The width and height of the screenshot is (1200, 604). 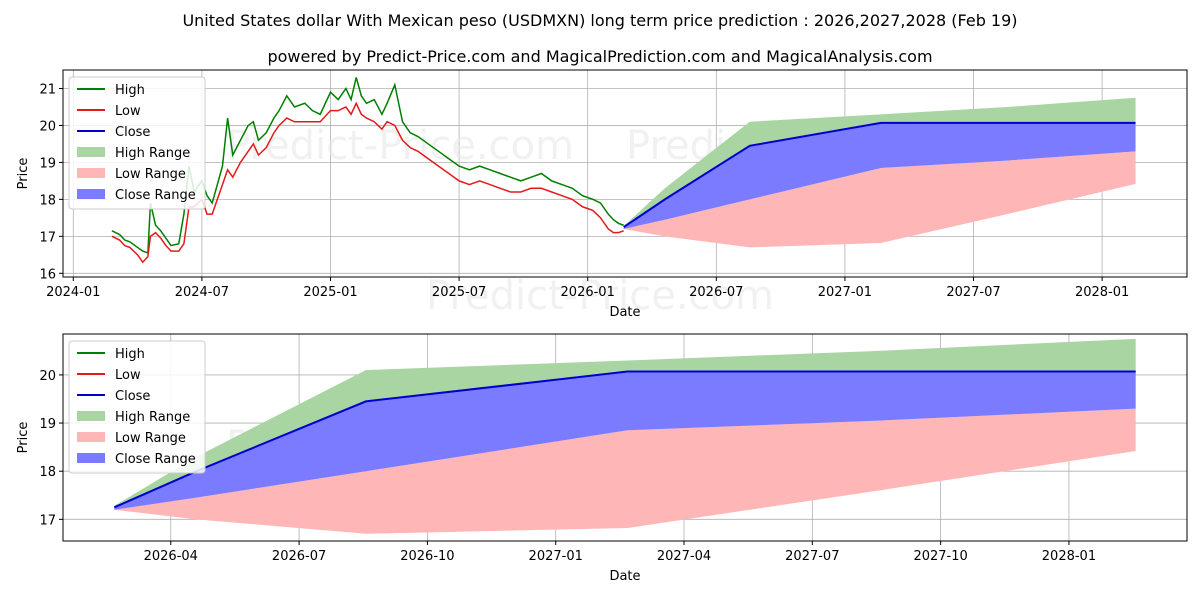 What do you see at coordinates (202, 292) in the screenshot?
I see `x-tick-label: 2024-07` at bounding box center [202, 292].